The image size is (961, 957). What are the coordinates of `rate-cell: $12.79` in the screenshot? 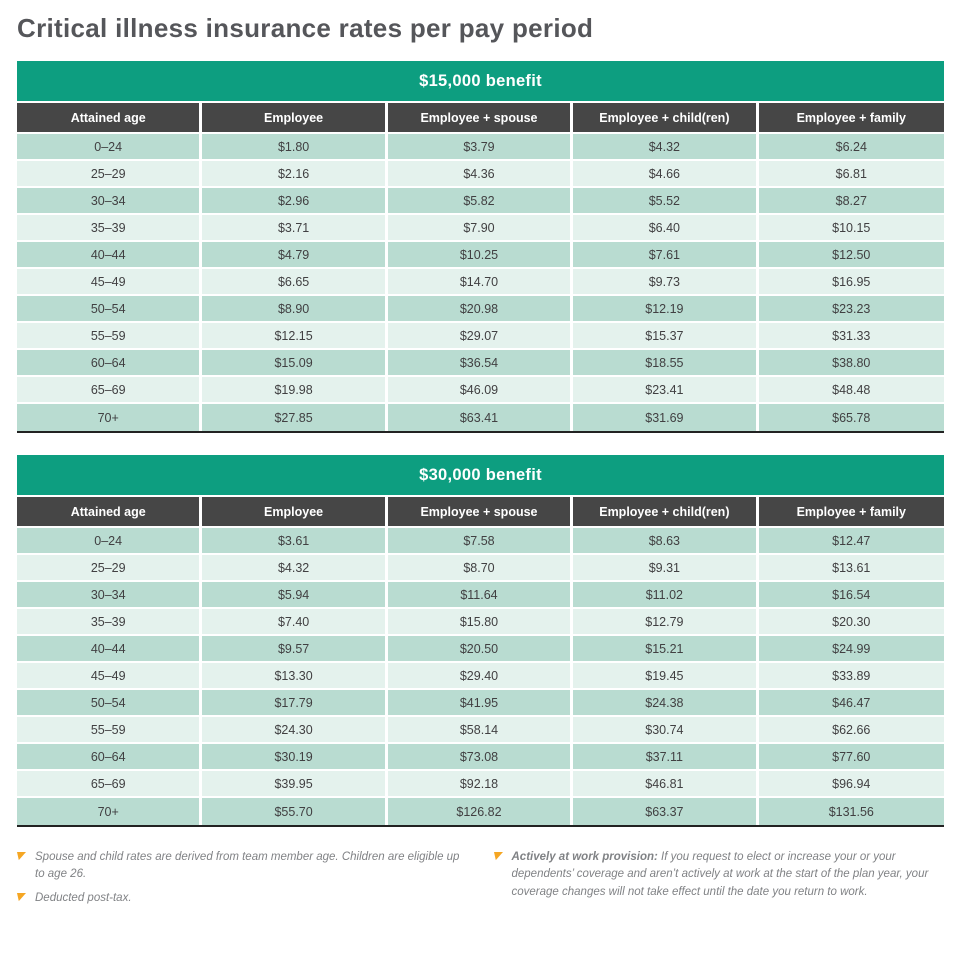 It's located at (666, 623).